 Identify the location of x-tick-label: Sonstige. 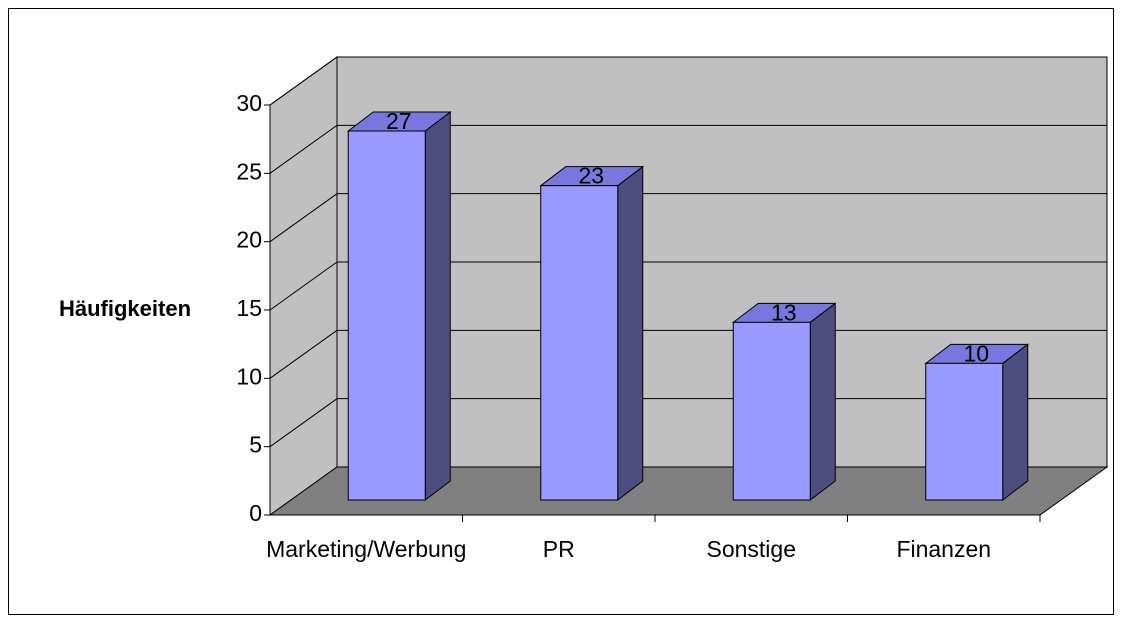
(751, 549).